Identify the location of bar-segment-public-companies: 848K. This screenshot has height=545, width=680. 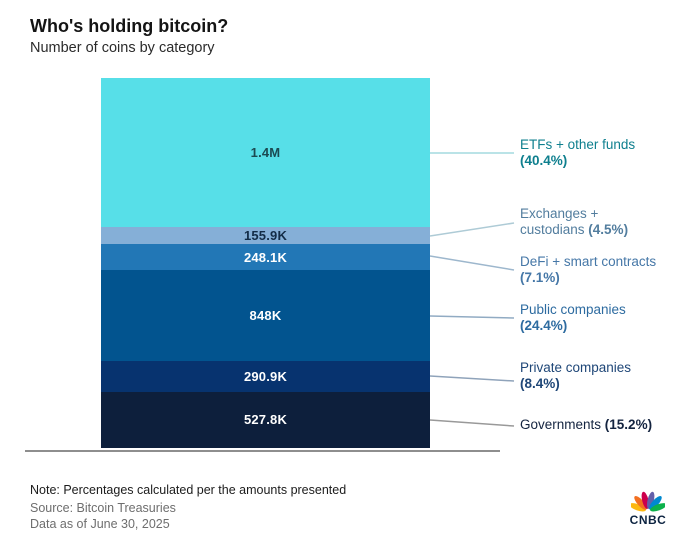
(265, 315).